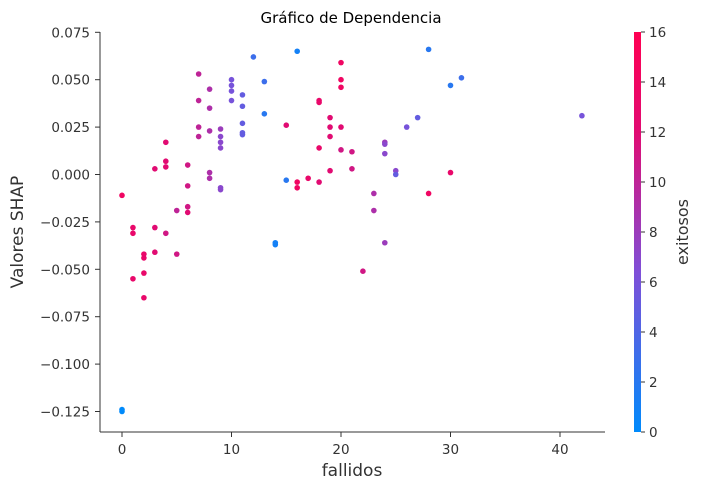 This screenshot has width=703, height=490. I want to click on colorbar-tick-label: 4, so click(653, 333).